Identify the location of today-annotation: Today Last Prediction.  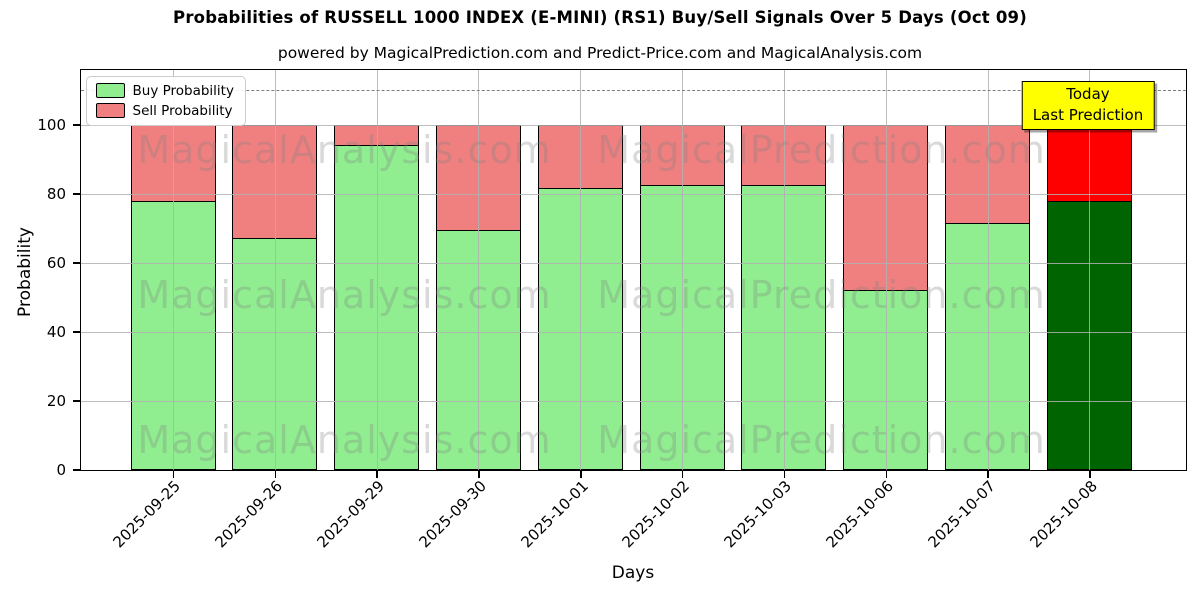
(1088, 105).